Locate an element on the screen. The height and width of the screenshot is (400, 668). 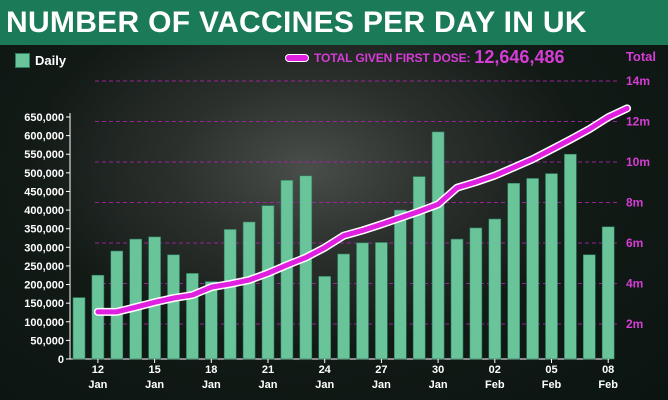
right-axis-tick: 10m is located at coordinates (638, 162).